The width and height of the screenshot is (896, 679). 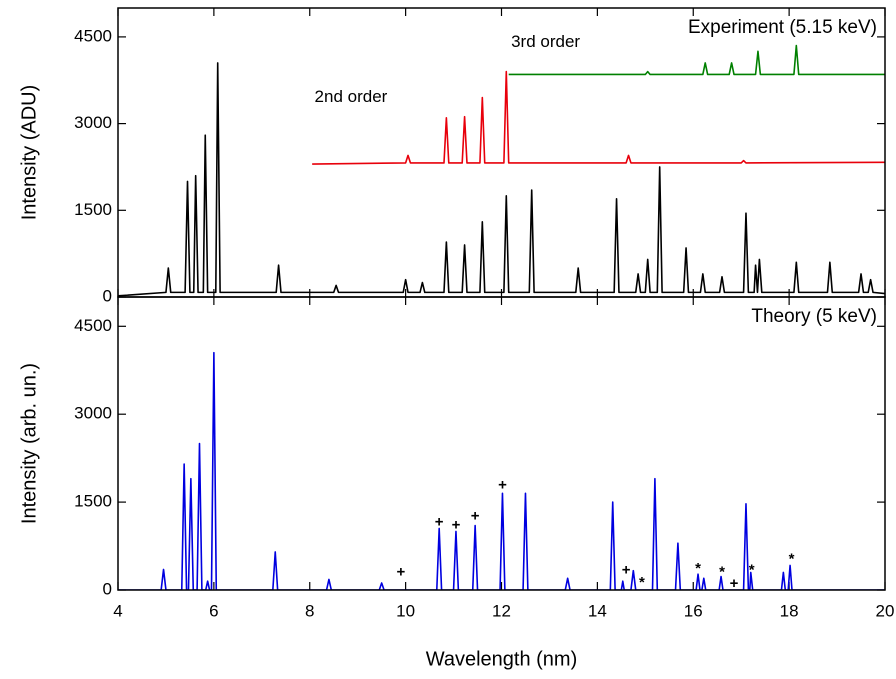 I want to click on x-tick-label: 16, so click(x=693, y=610).